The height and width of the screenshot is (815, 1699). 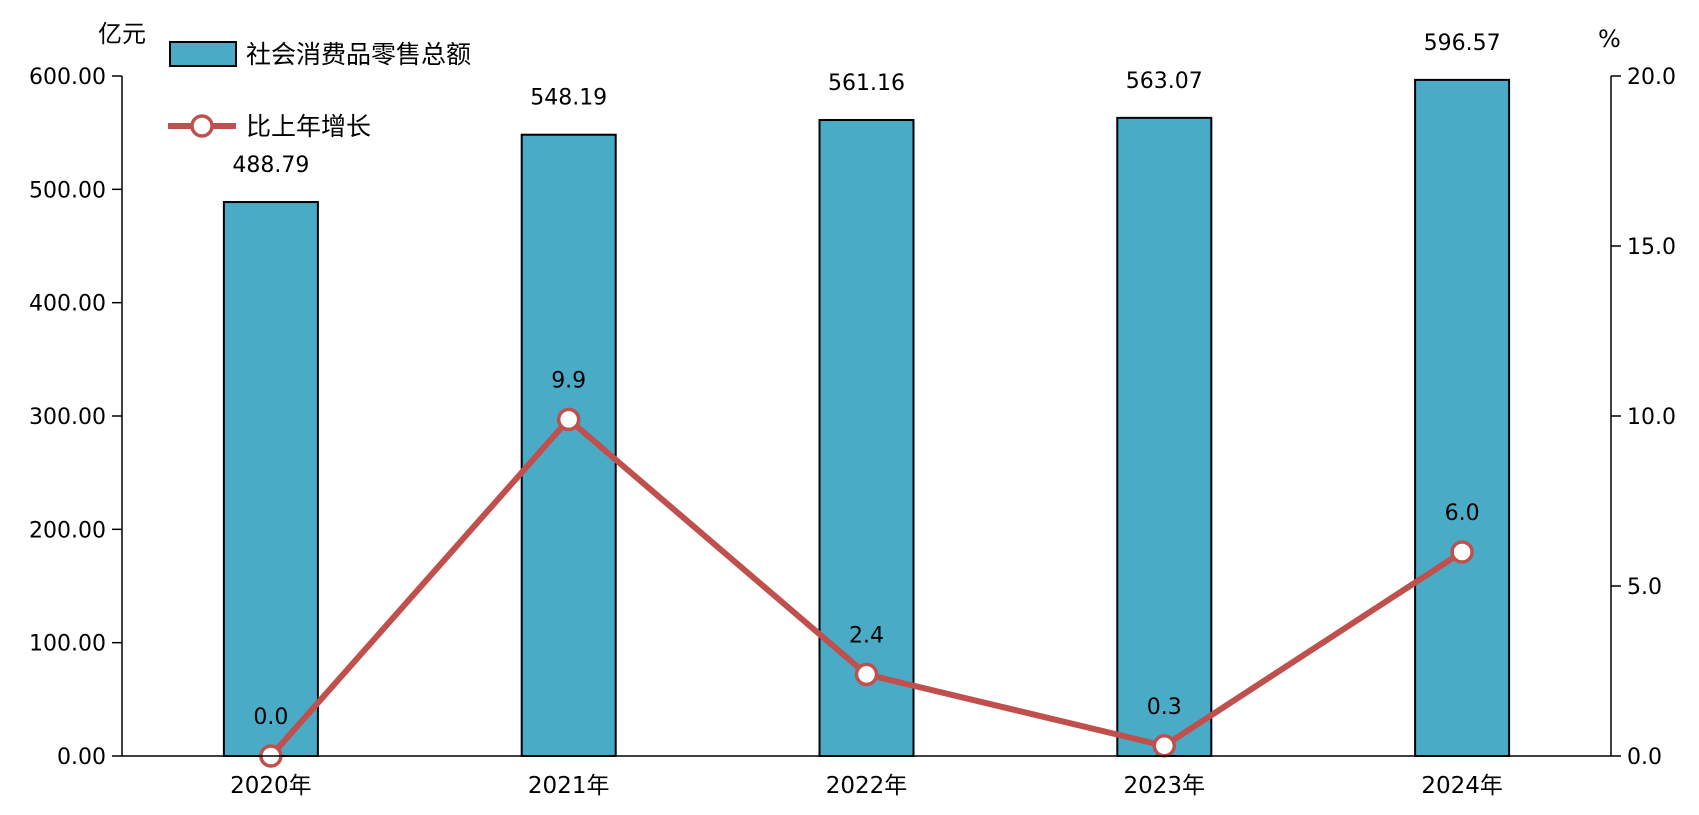 What do you see at coordinates (319, 90) in the screenshot?
I see `legend: 社会消费品零售总额 比上年增长` at bounding box center [319, 90].